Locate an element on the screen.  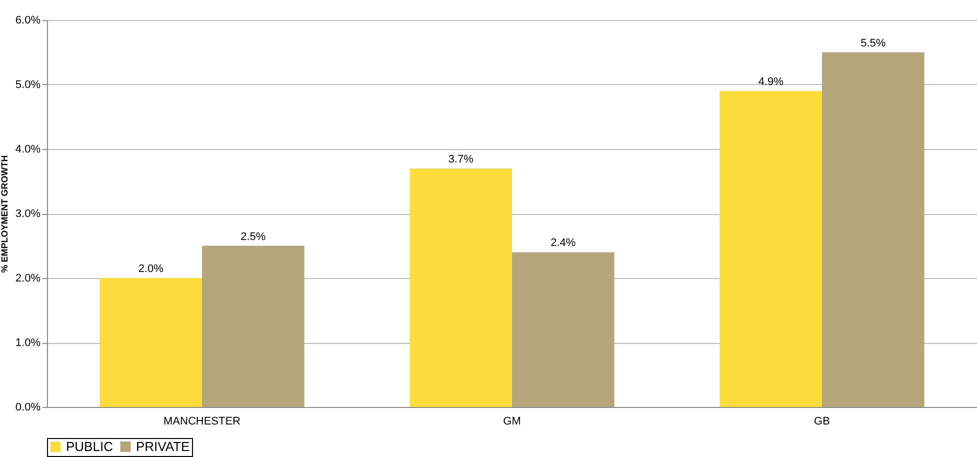
x-tick-label: GB is located at coordinates (822, 422).